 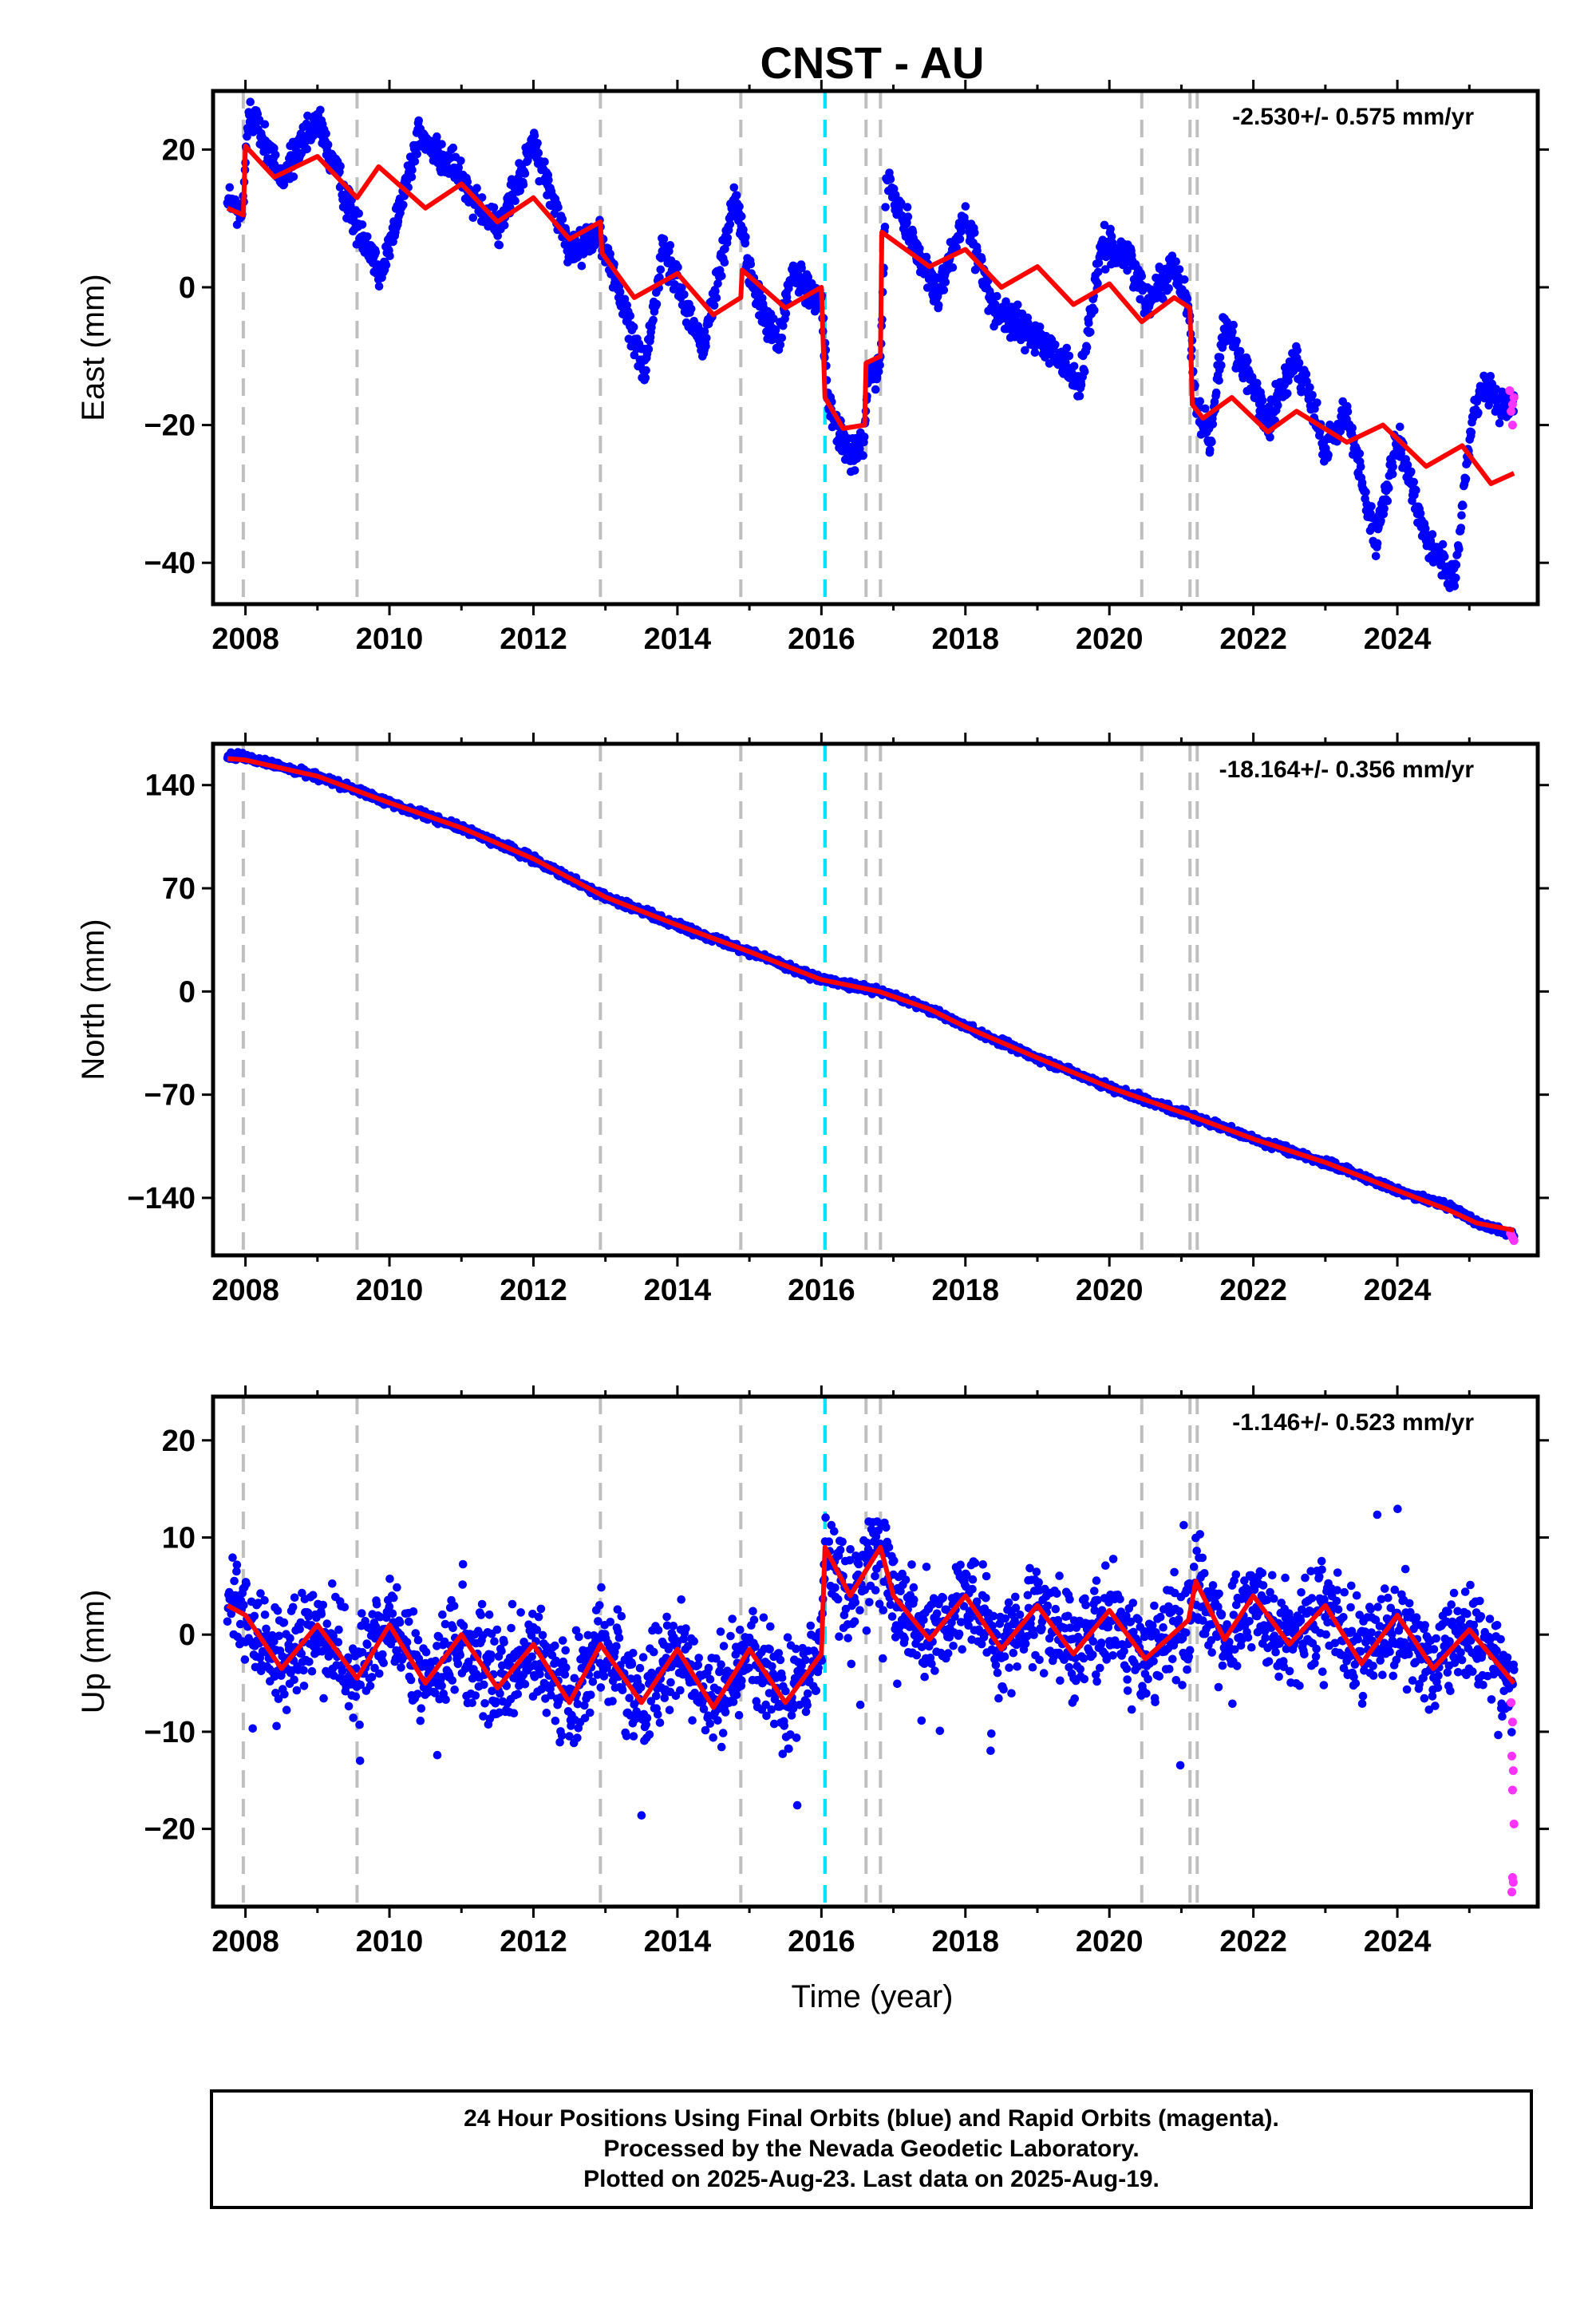 What do you see at coordinates (871, 1662) in the screenshot?
I see `final-orbit-points` at bounding box center [871, 1662].